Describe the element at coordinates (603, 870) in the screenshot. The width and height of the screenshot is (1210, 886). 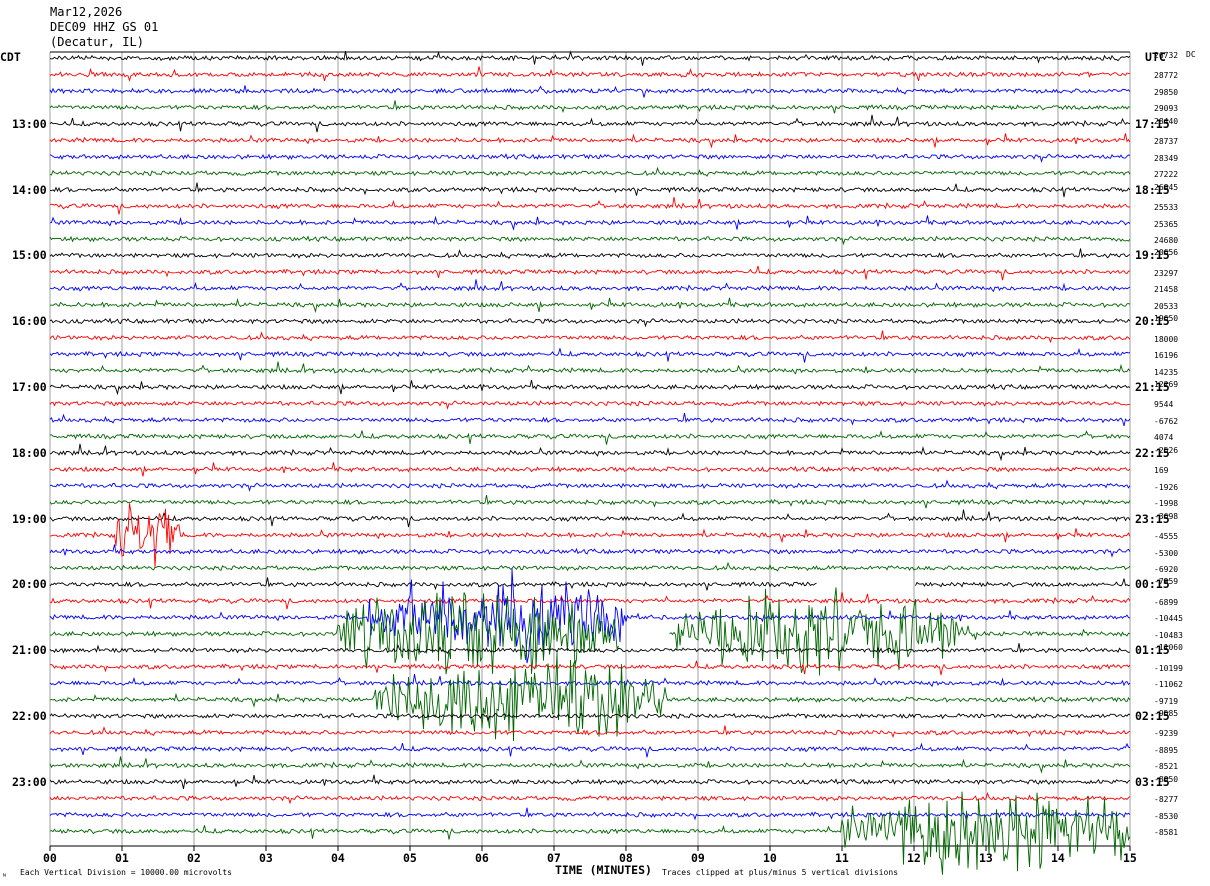
I see `x-axis-title: TIME (MINUTES)` at that location.